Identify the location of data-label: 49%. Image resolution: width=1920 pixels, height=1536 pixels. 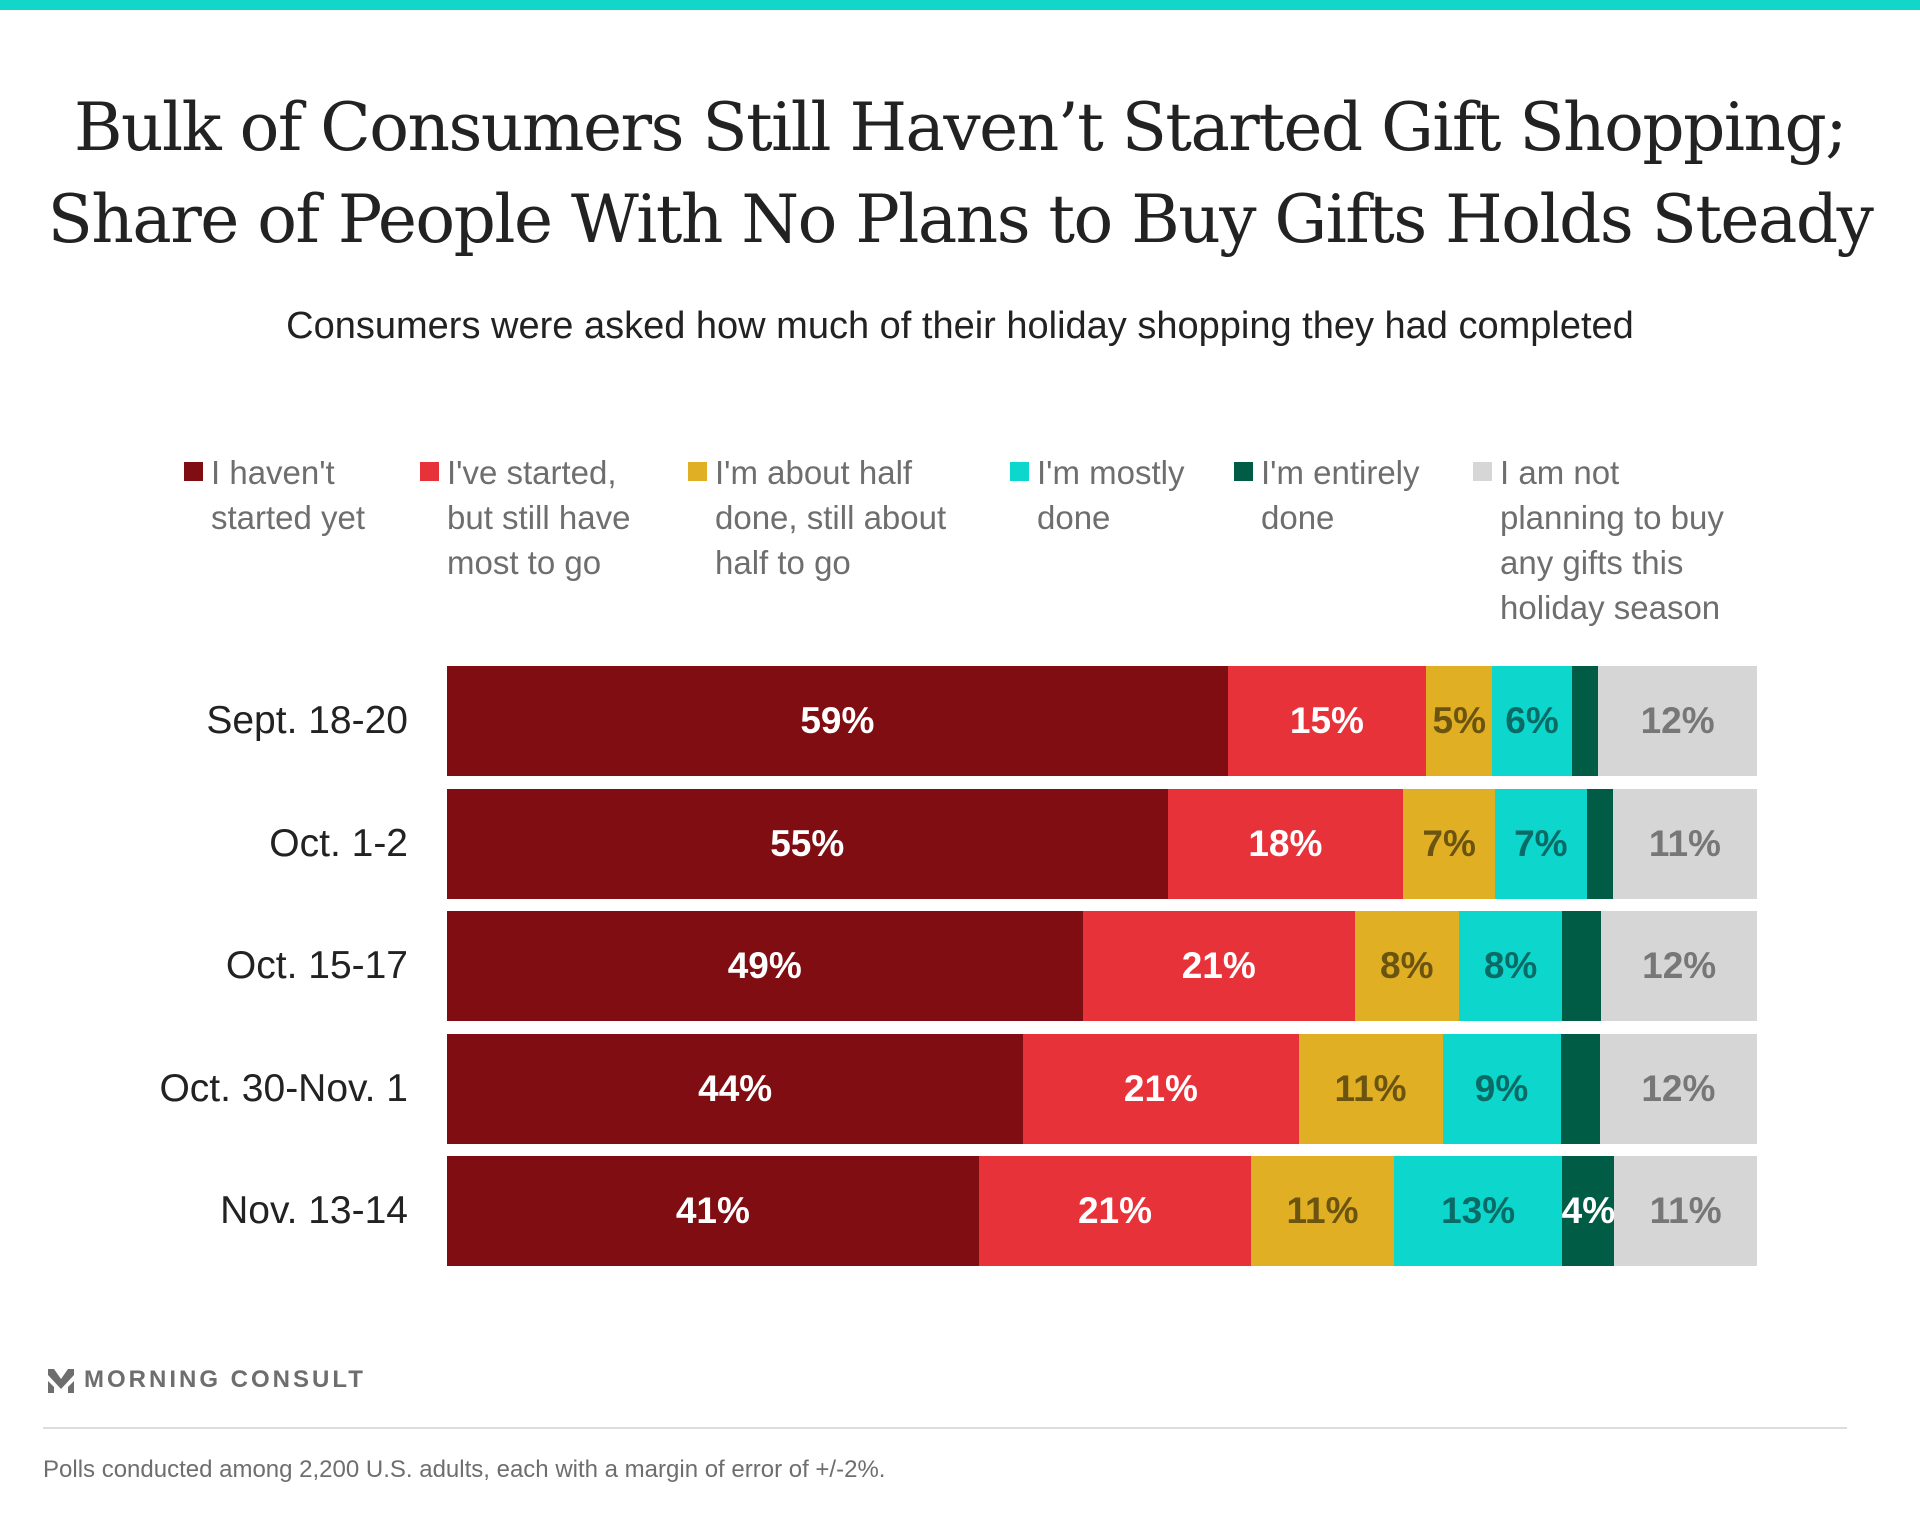
(764, 965).